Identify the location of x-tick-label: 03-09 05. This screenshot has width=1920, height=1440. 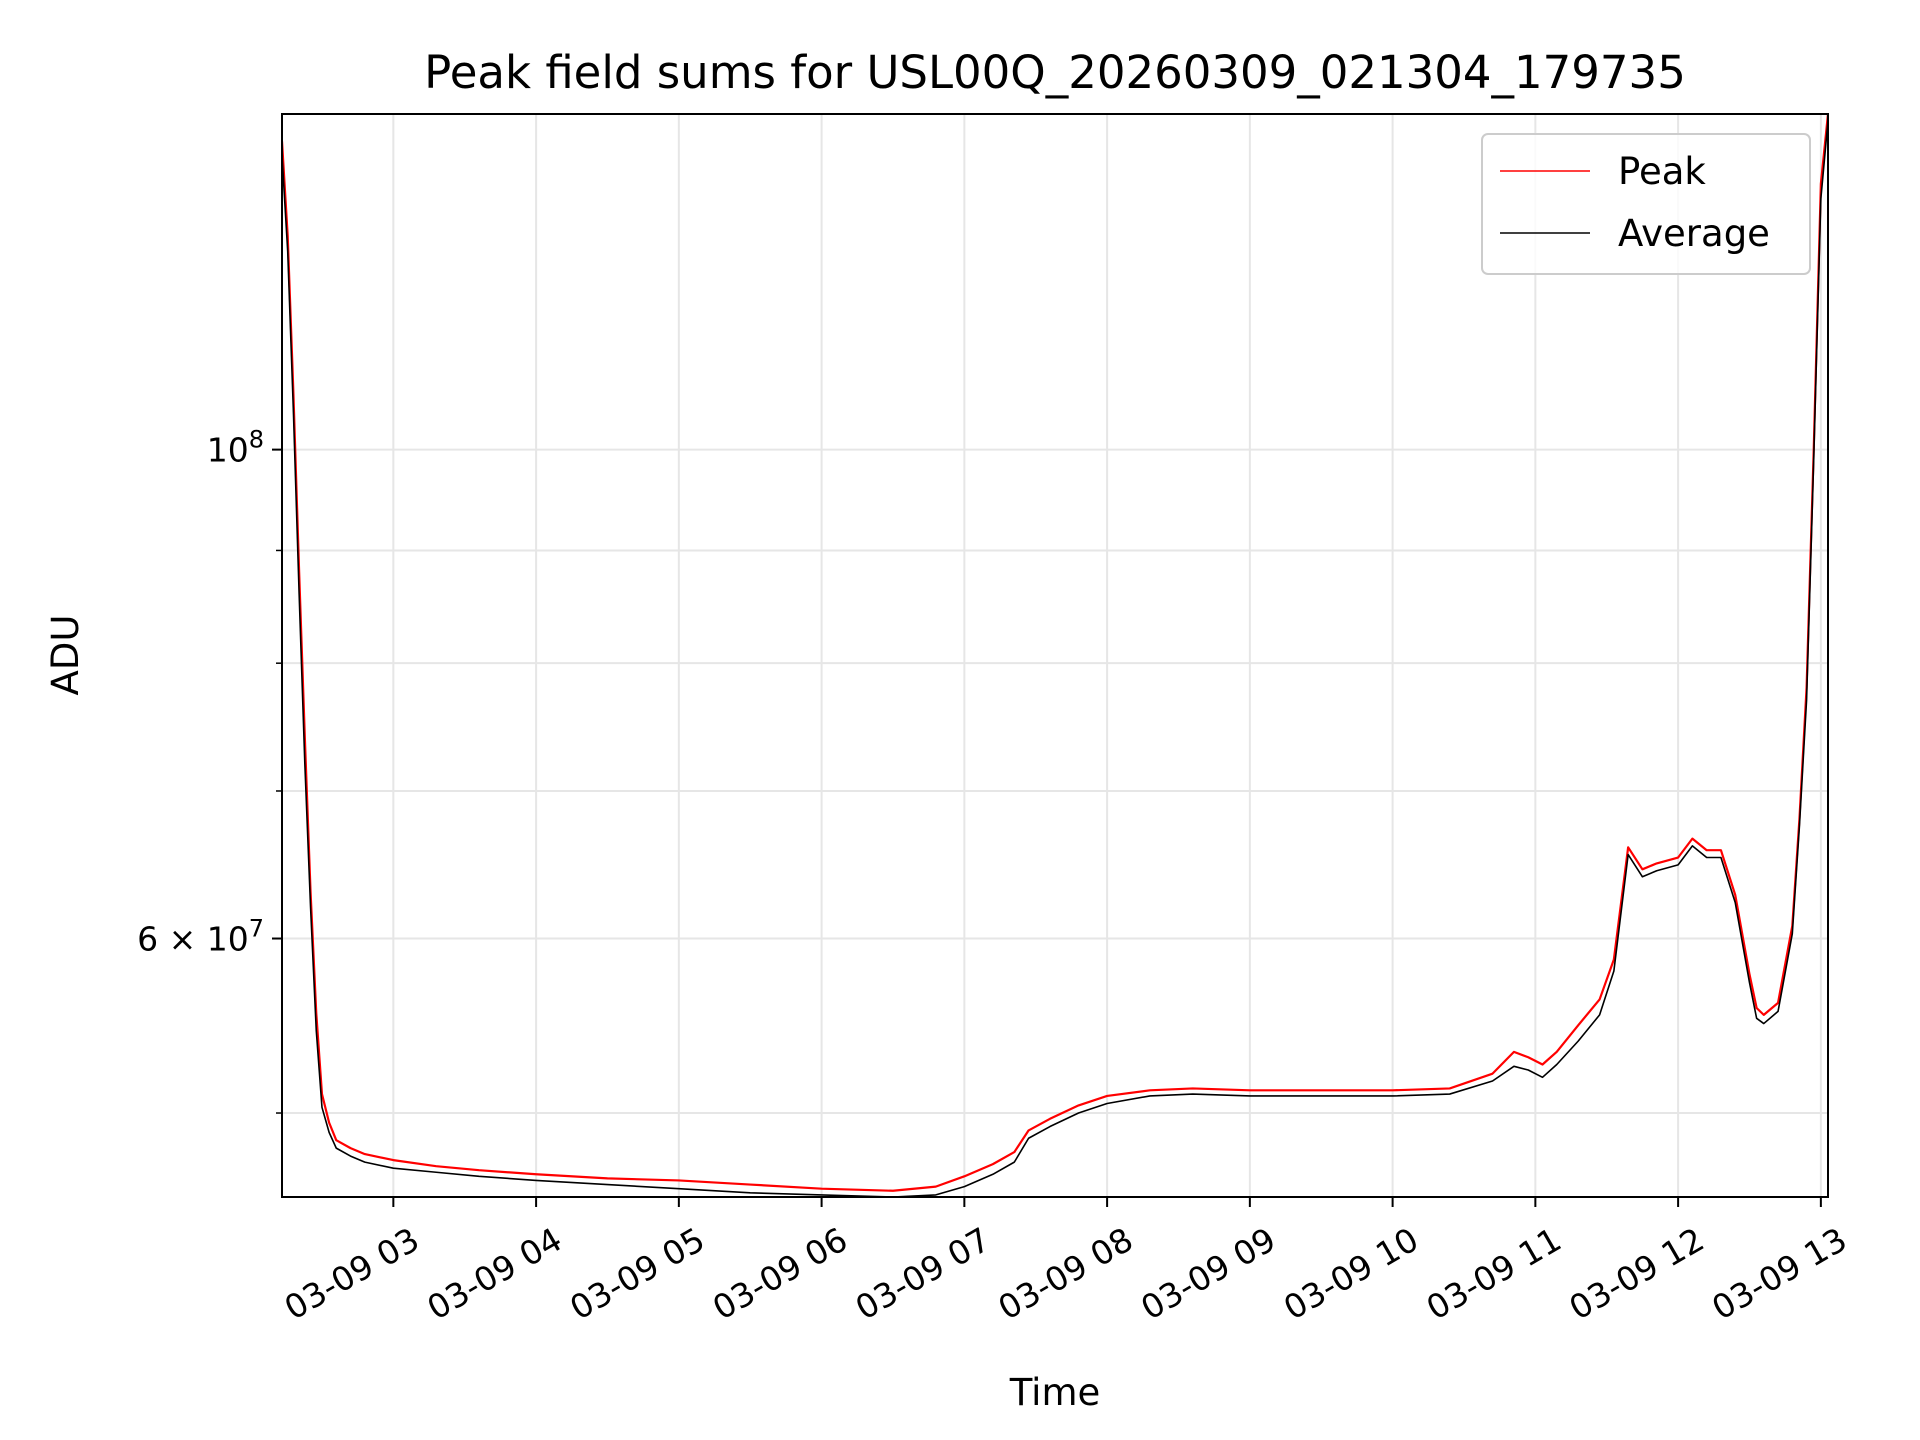
(637, 1274).